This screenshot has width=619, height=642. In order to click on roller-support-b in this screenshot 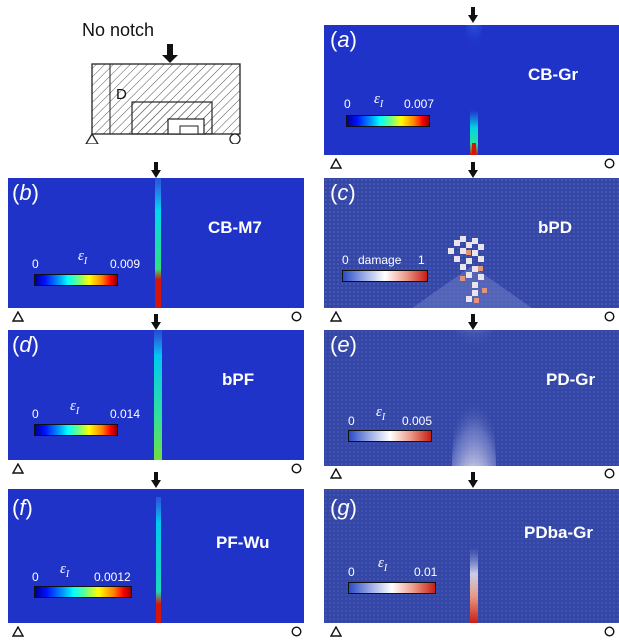, I will do `click(296, 315)`.